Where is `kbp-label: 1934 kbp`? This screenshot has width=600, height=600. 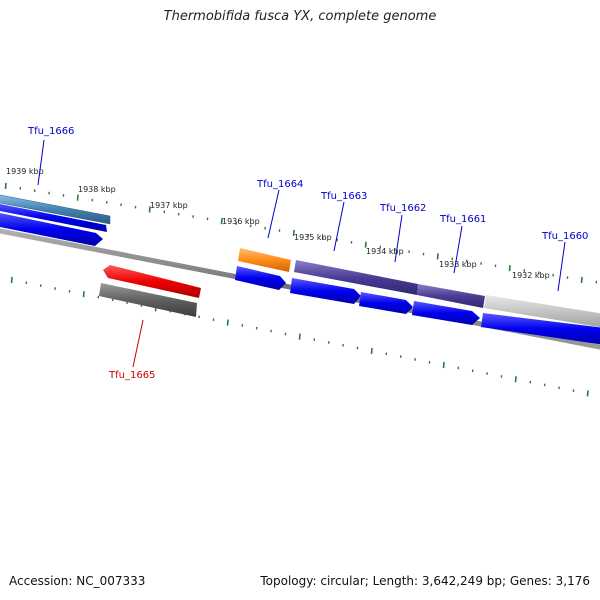 kbp-label: 1934 kbp is located at coordinates (385, 251).